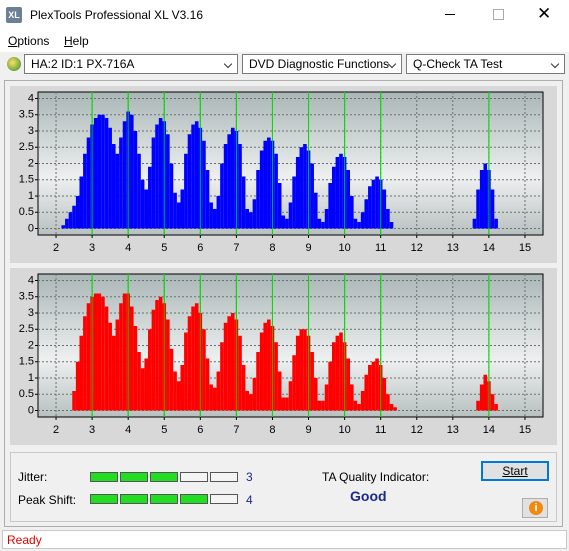 This screenshot has width=569, height=551. Describe the element at coordinates (535, 508) in the screenshot. I see `info-button: i` at that location.